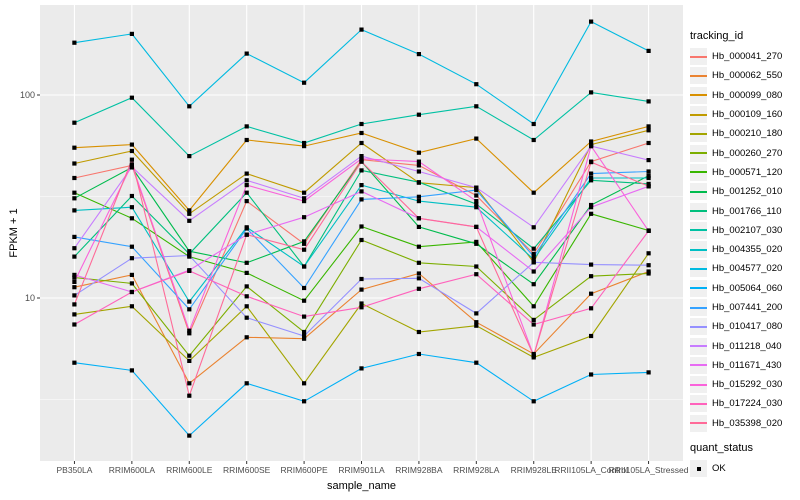  Describe the element at coordinates (744, 307) in the screenshot. I see `legend-item: Hb_007441_200` at that location.